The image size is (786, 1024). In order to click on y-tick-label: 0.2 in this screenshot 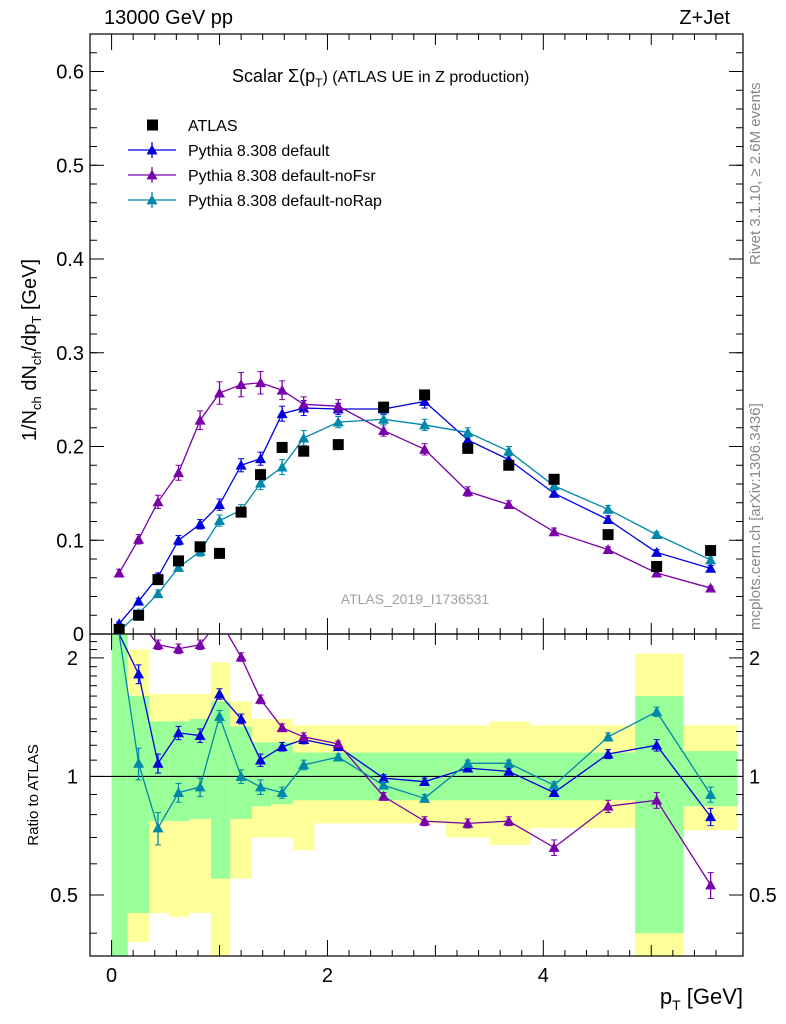, I will do `click(70, 448)`.